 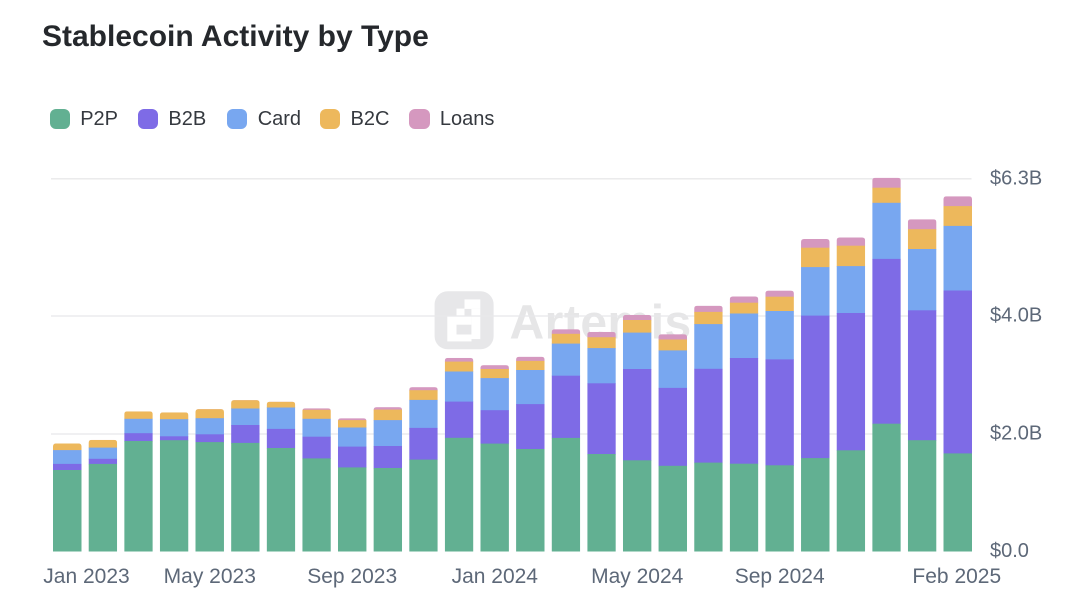 What do you see at coordinates (352, 576) in the screenshot?
I see `svg-text: Sep 2023` at bounding box center [352, 576].